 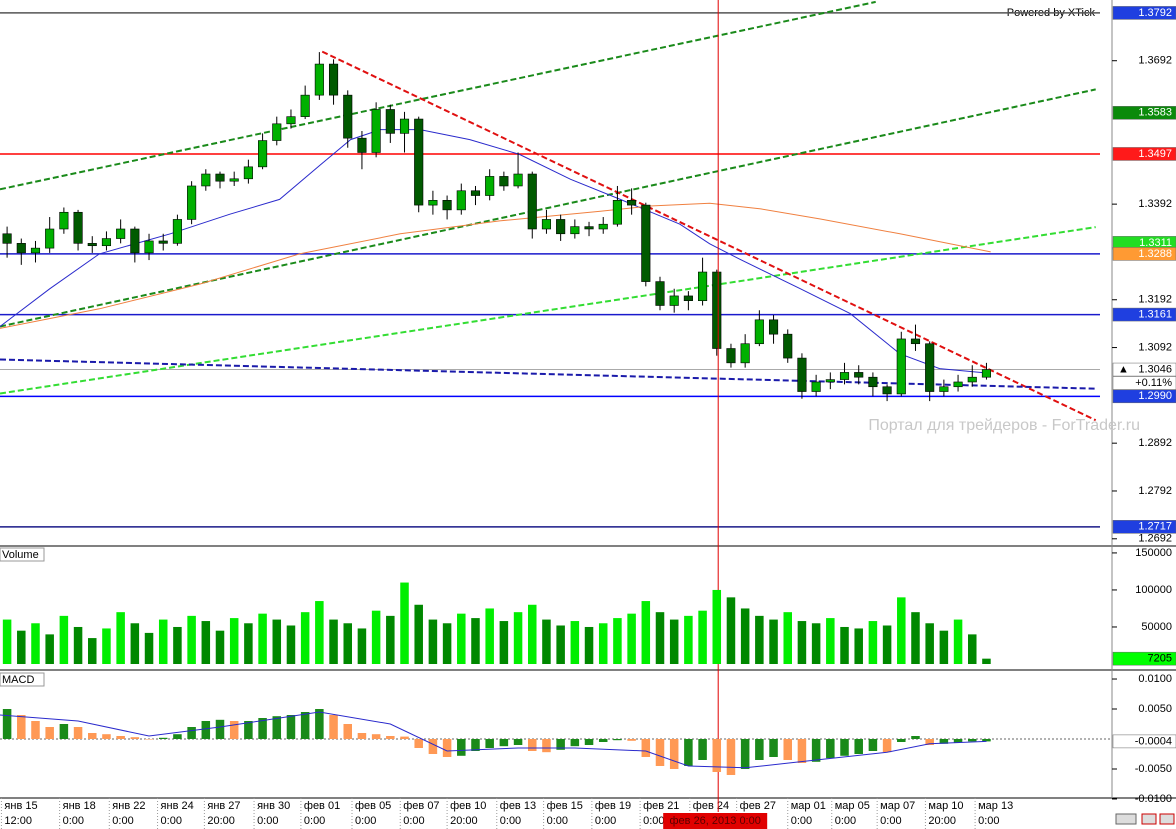 I want to click on y-tick-label: 1.2692, so click(x=1155, y=539).